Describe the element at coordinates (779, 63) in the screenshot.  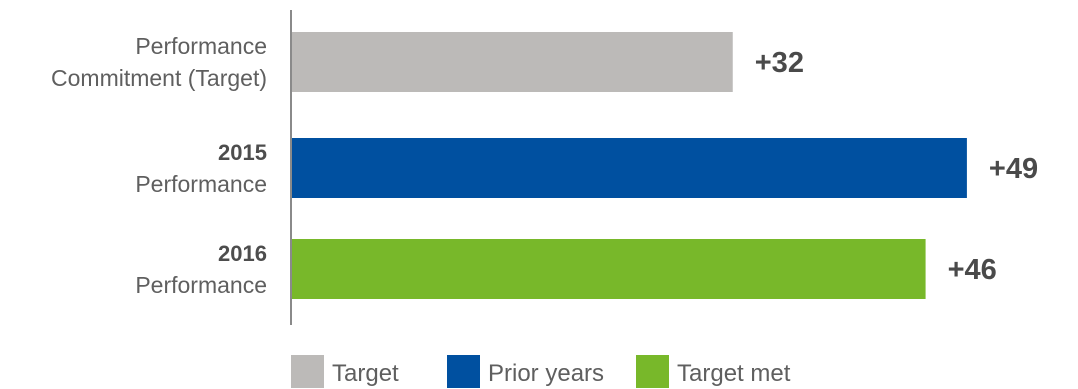
I see `bar-value-label-1: +32` at that location.